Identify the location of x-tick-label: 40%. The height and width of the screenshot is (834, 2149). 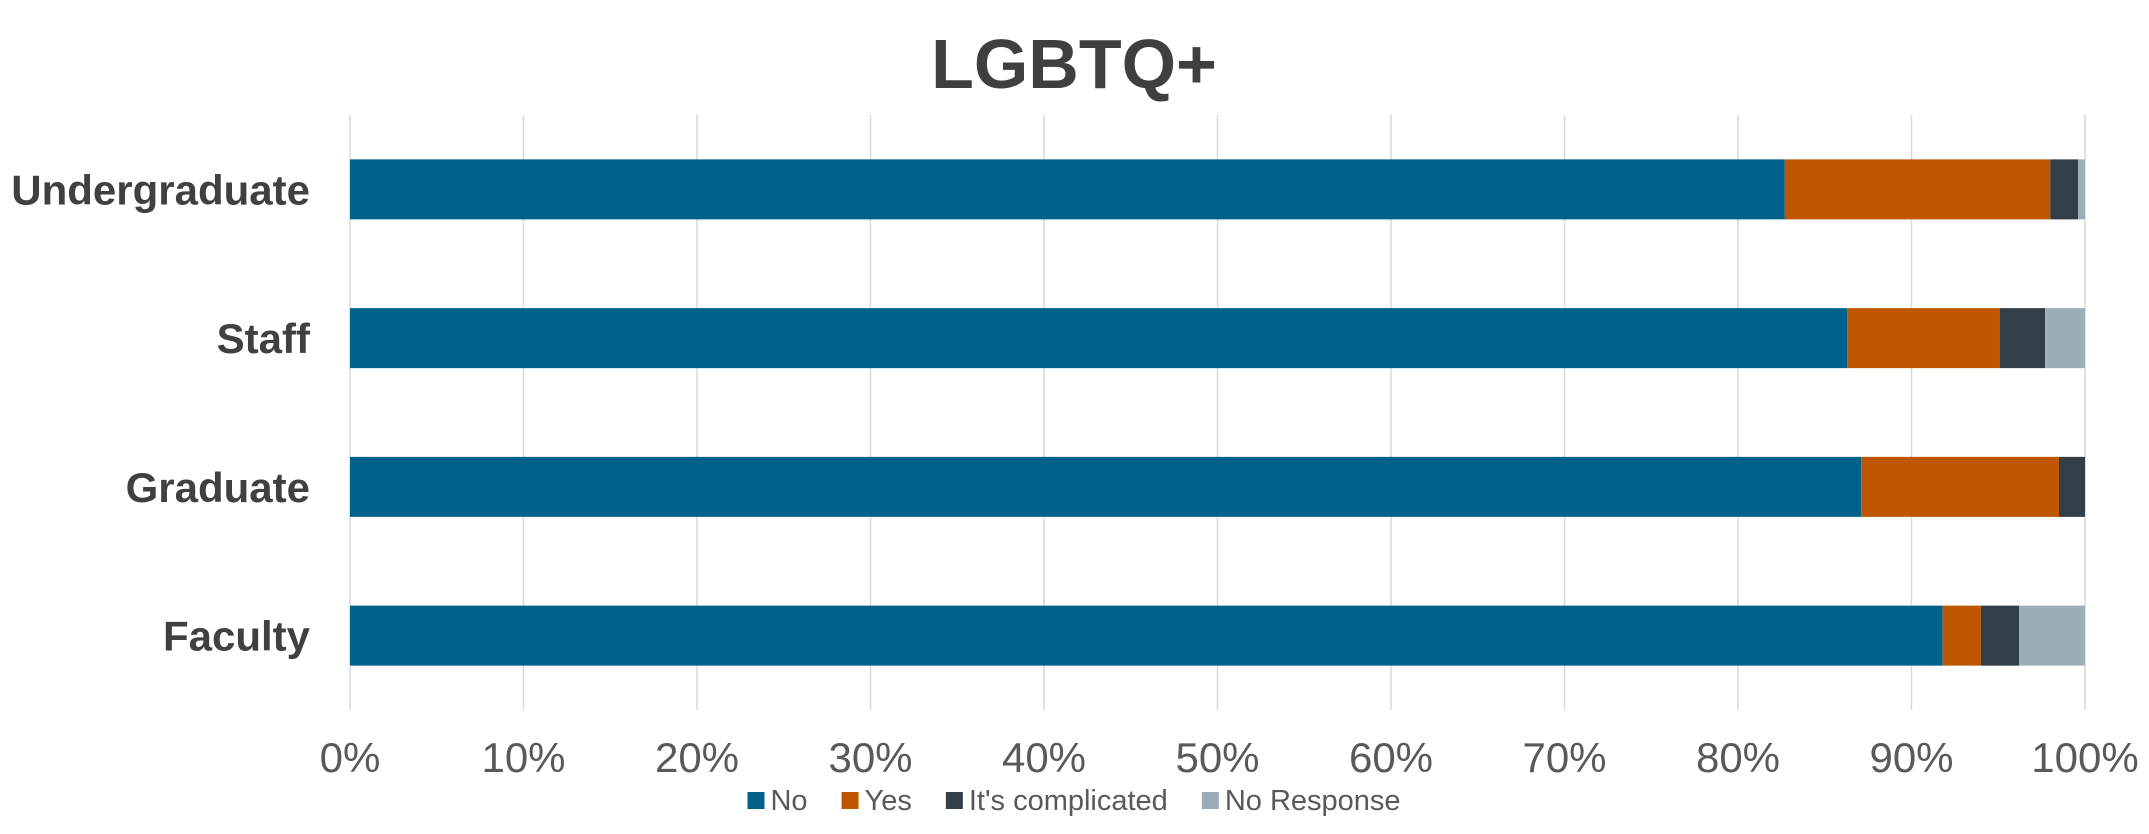
(1044, 757).